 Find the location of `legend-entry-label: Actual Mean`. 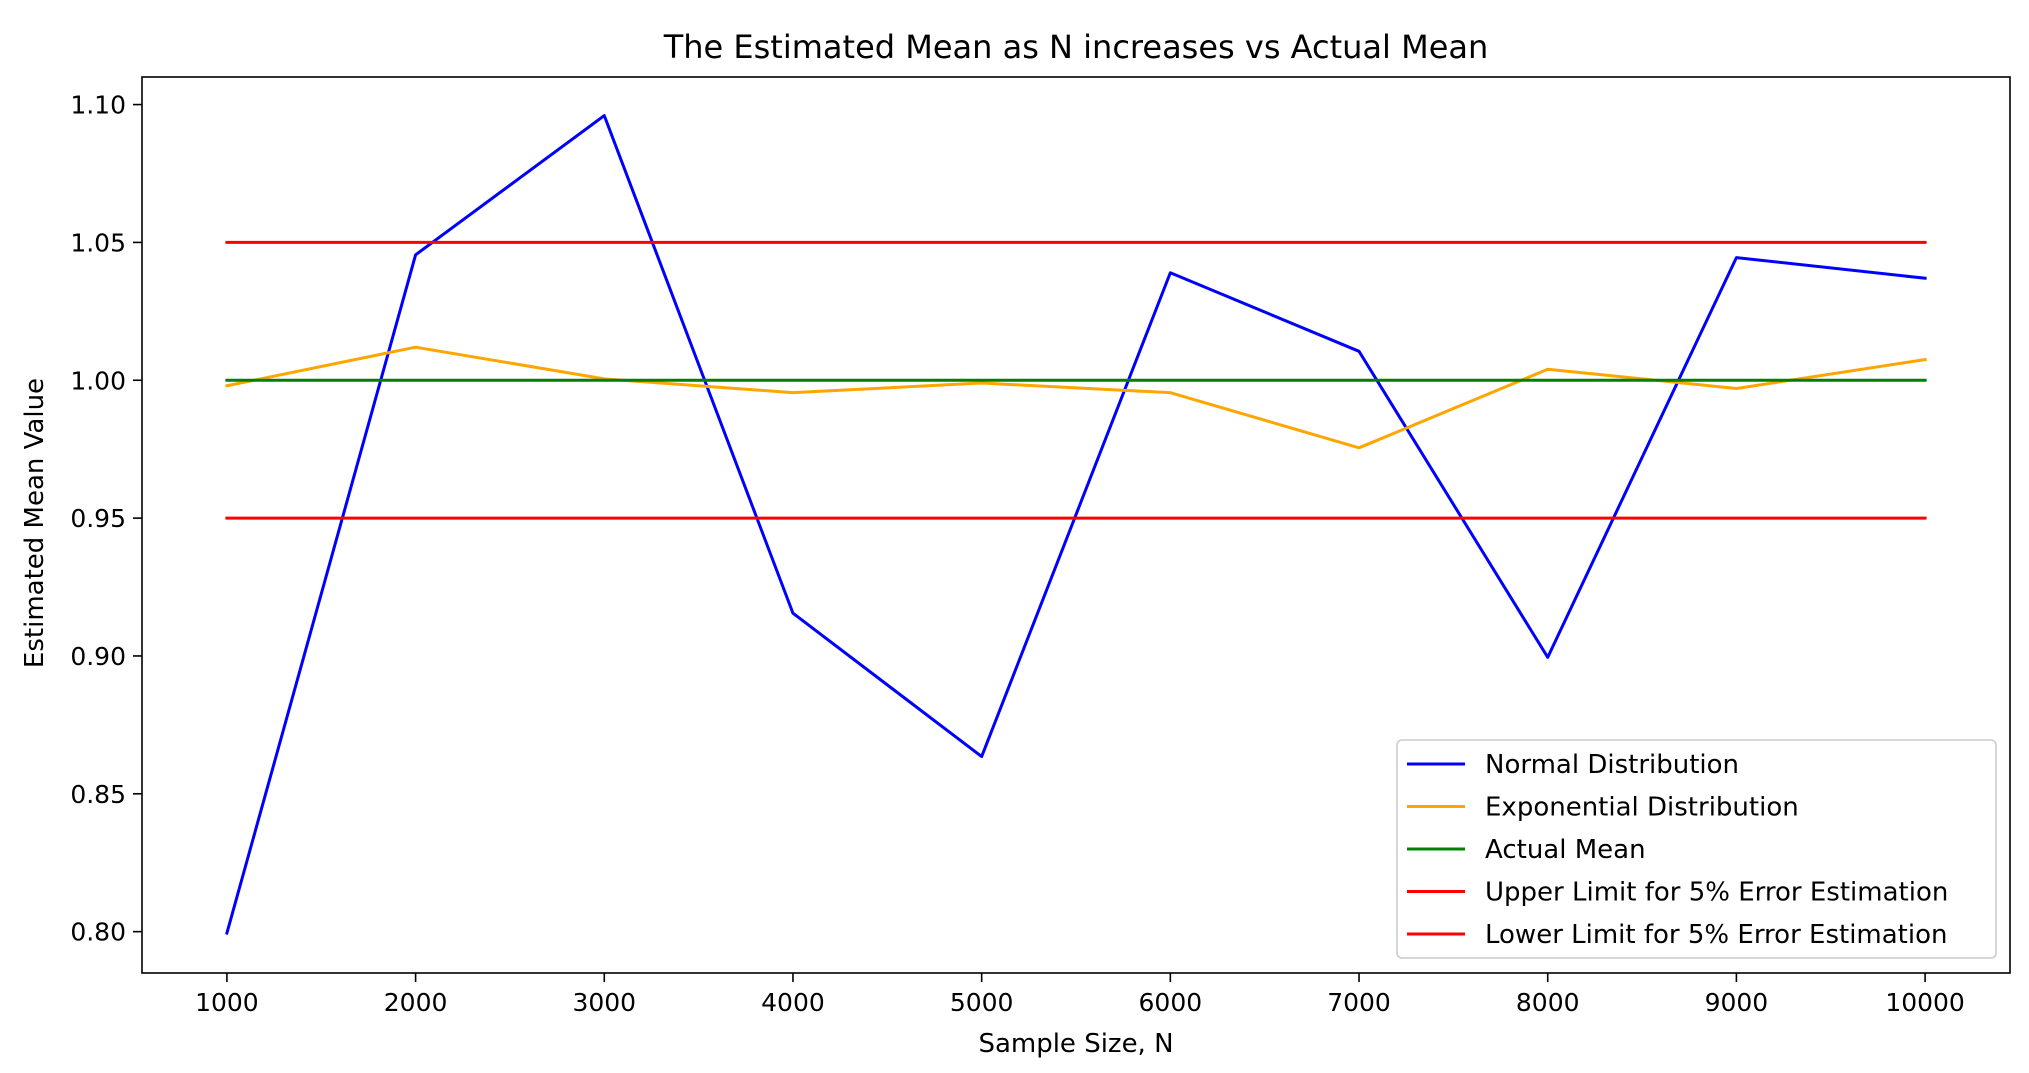

legend-entry-label: Actual Mean is located at coordinates (1565, 850).